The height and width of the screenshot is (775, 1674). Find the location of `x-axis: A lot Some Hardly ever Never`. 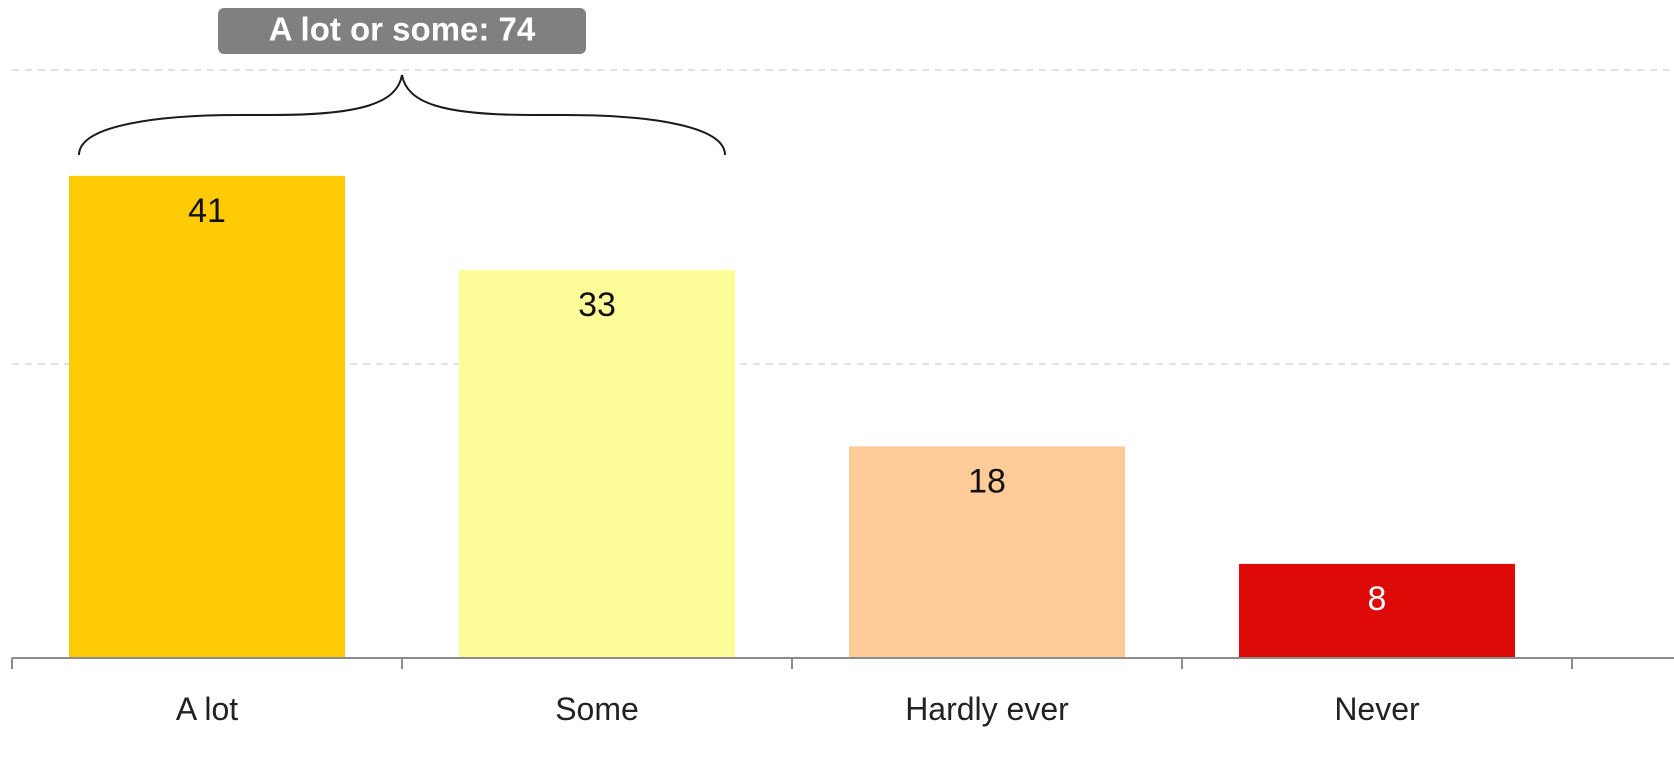

x-axis: A lot Some Hardly ever Never is located at coordinates (842, 692).